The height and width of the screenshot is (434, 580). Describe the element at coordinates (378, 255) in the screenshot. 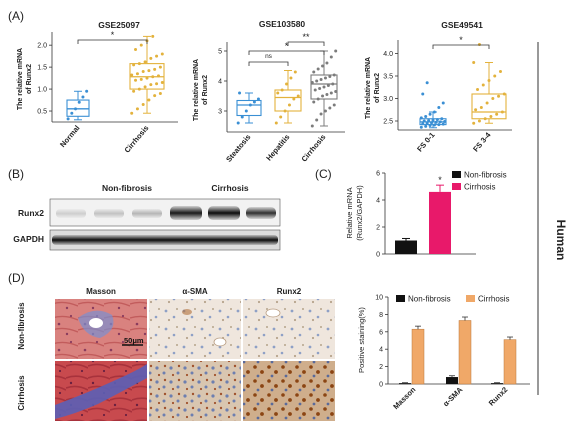

I see `y-tick-label: 0` at that location.